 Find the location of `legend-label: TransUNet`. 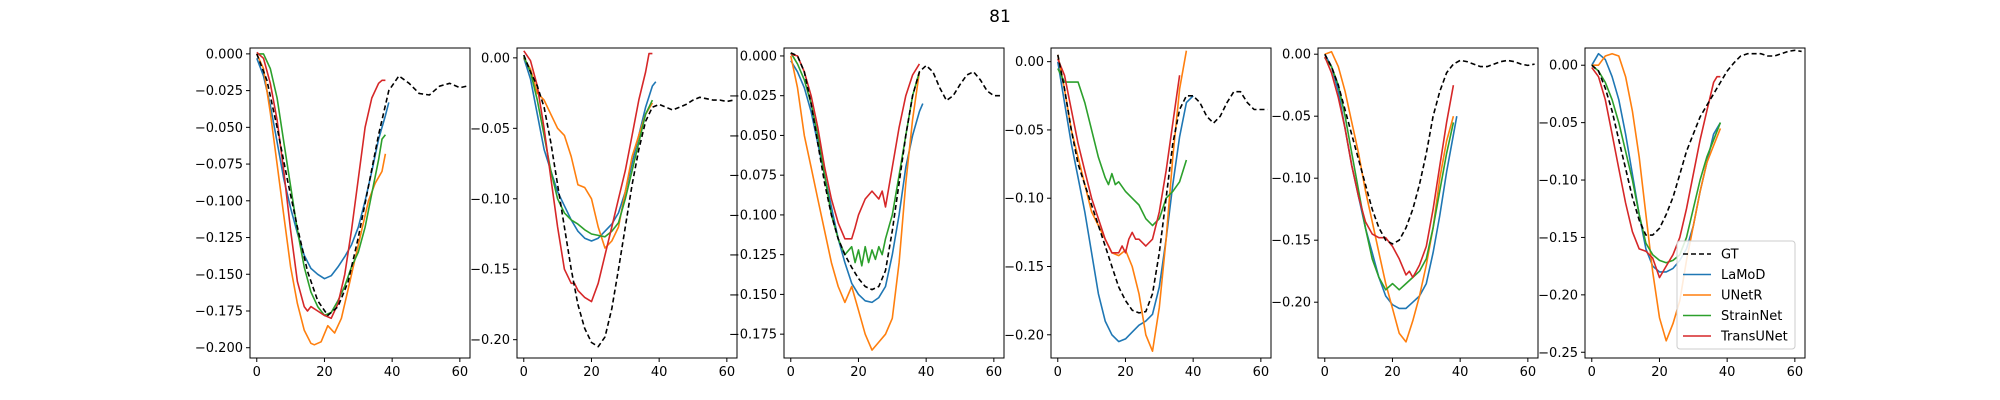

legend-label: TransUNet is located at coordinates (1754, 337).